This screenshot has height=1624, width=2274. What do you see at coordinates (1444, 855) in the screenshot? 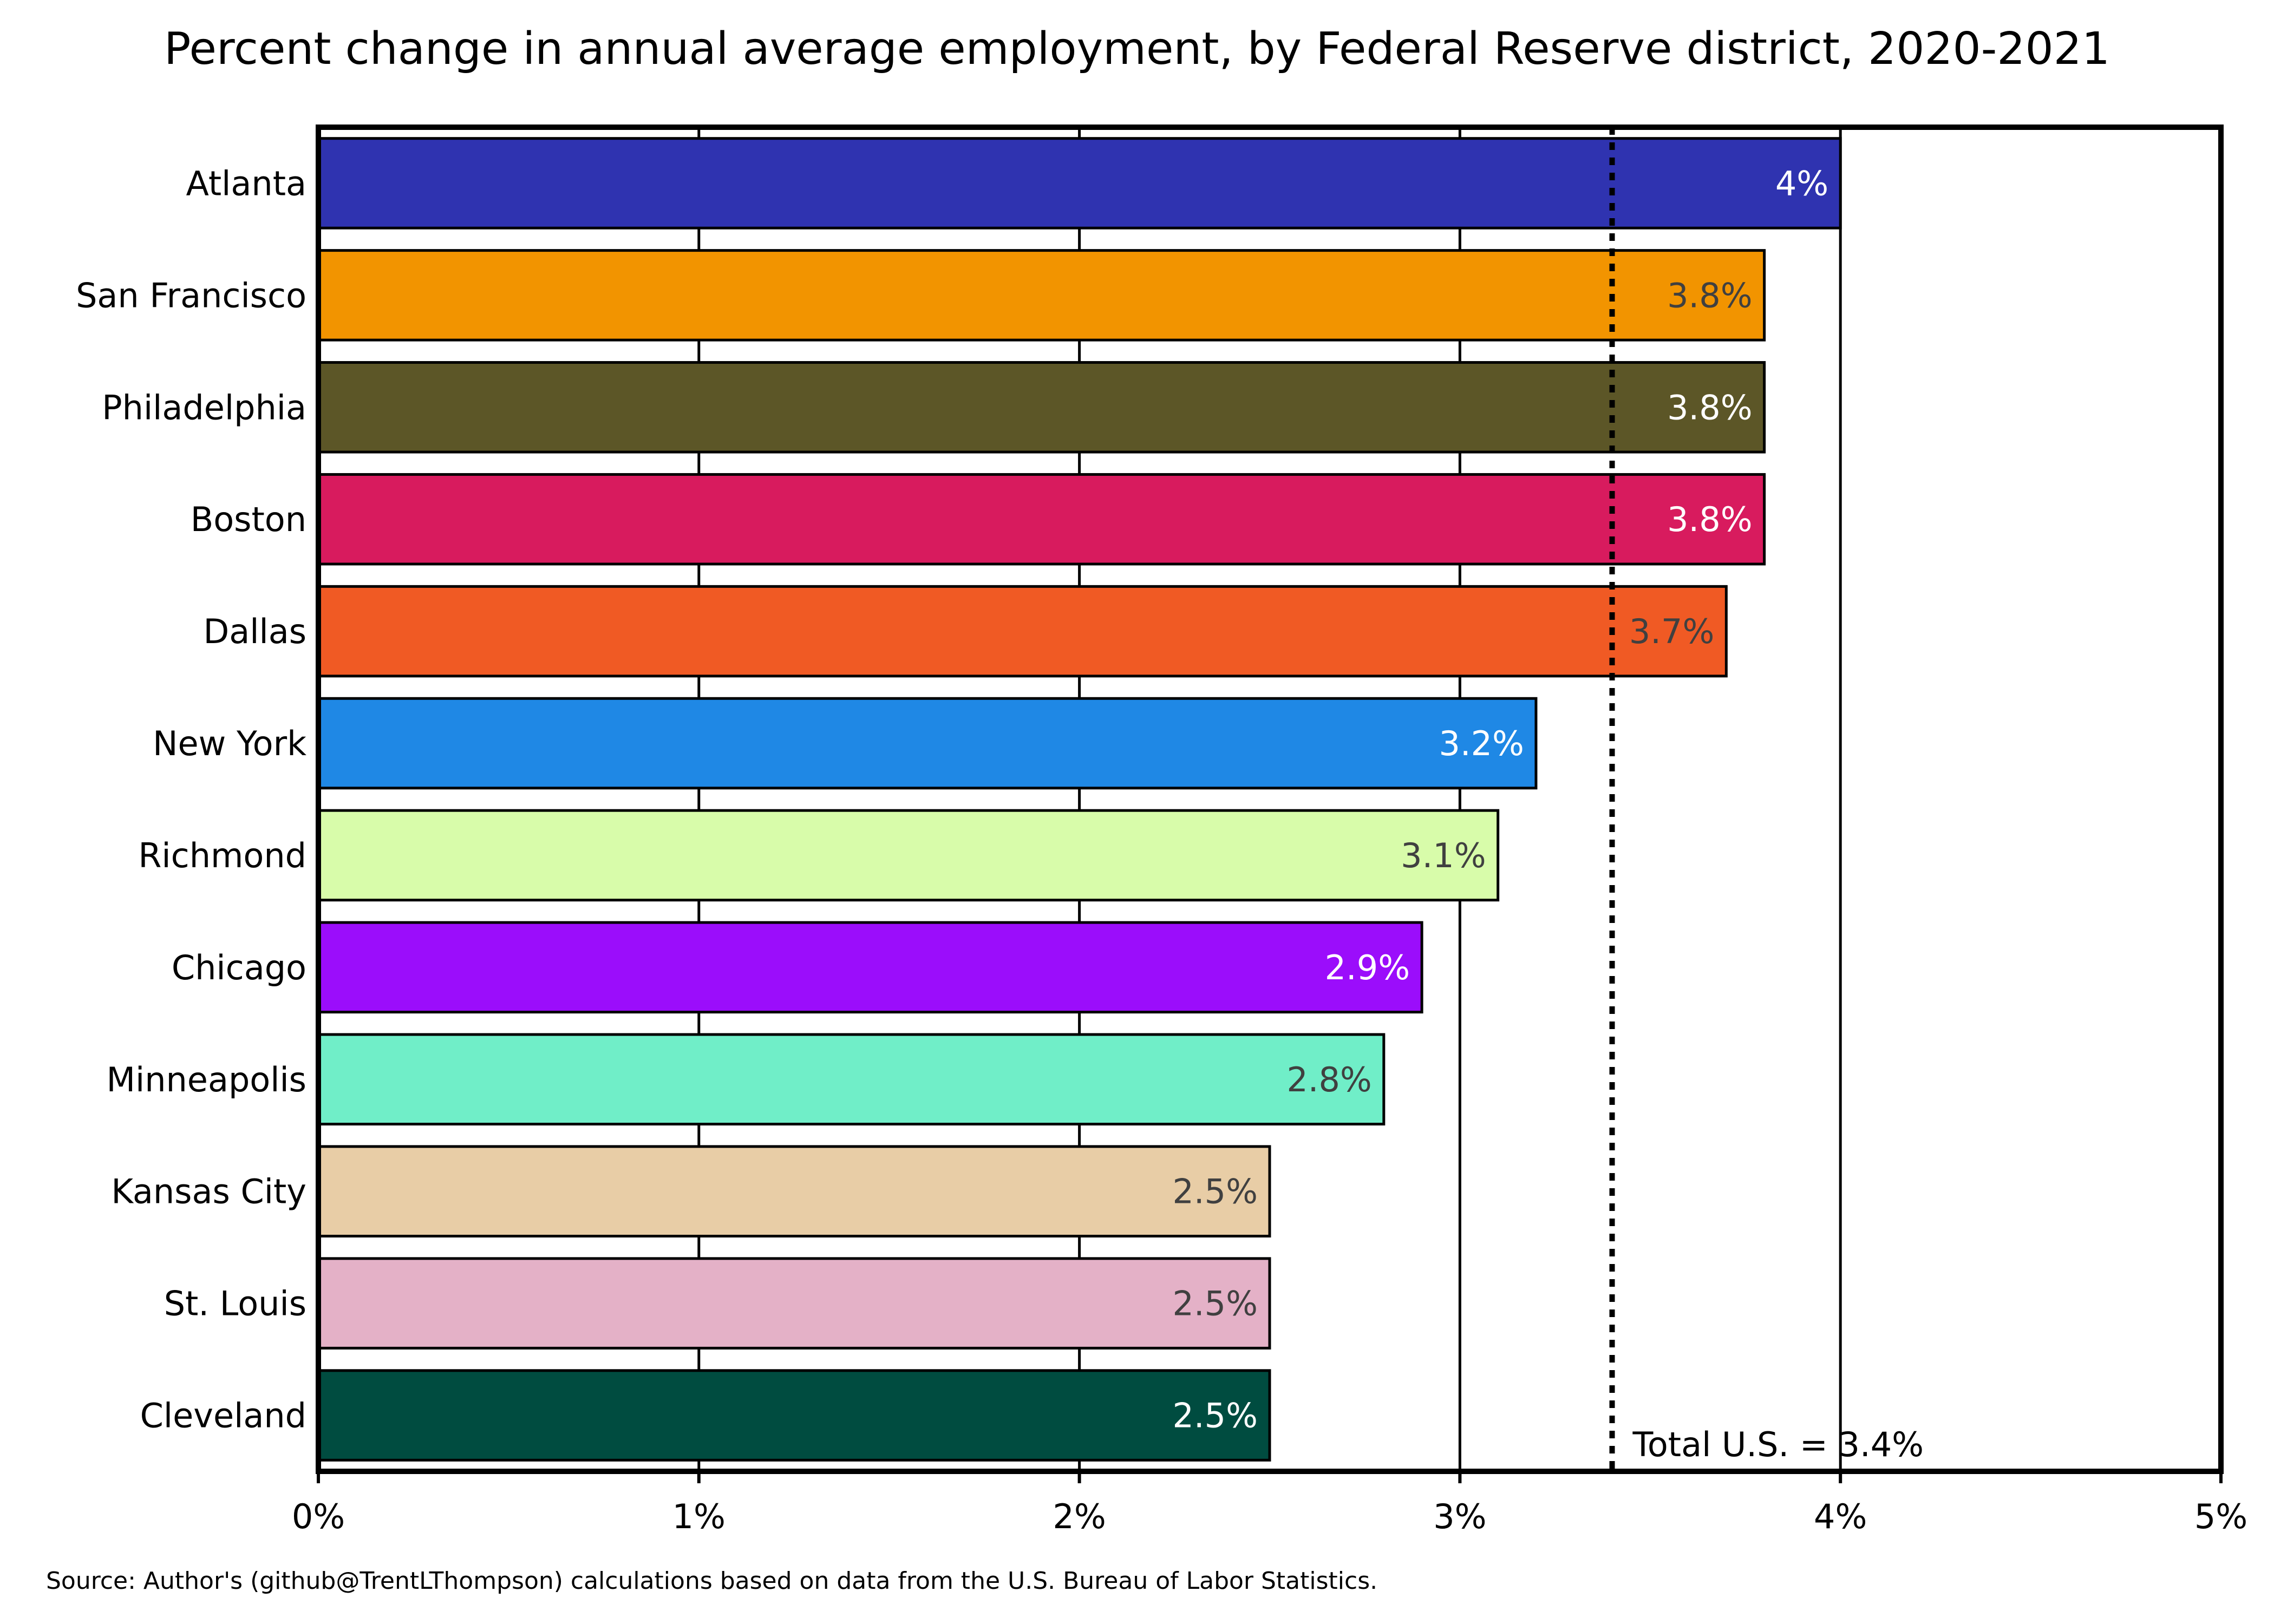
I see `data-label: 3.1%` at bounding box center [1444, 855].